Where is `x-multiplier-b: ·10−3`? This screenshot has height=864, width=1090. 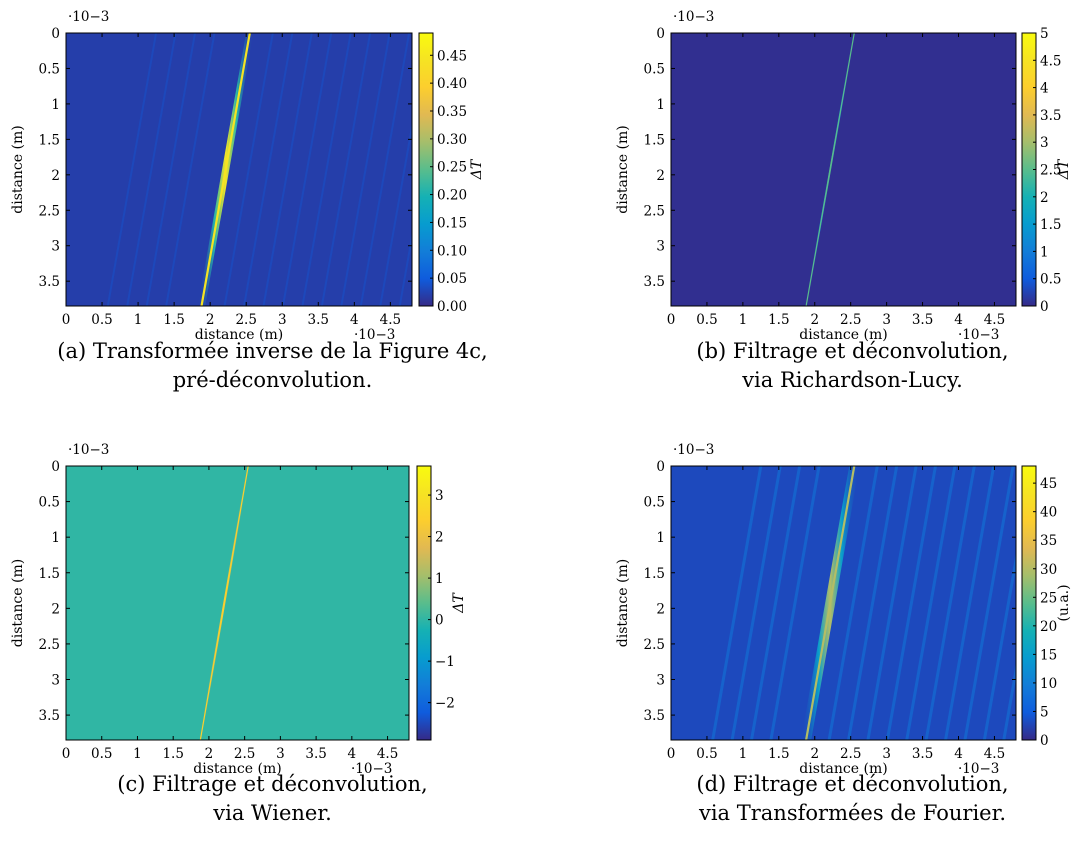 x-multiplier-b: ·10−3 is located at coordinates (978, 335).